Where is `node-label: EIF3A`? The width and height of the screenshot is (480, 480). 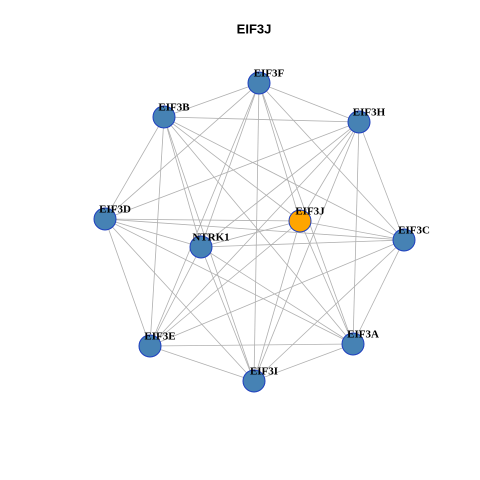 node-label: EIF3A is located at coordinates (363, 335).